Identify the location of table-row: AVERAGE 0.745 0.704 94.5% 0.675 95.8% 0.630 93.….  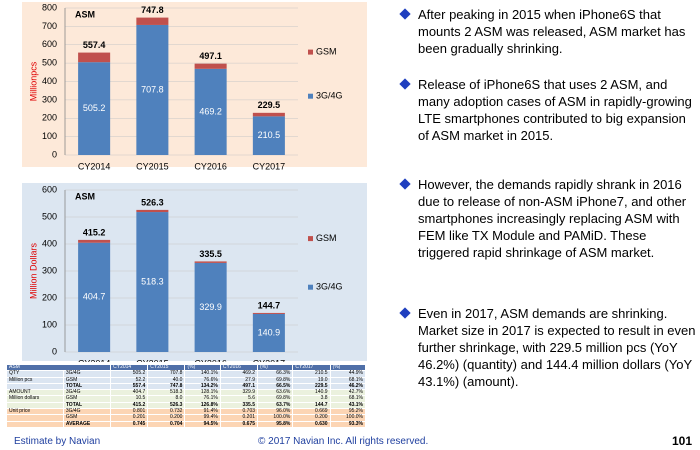
(186, 424).